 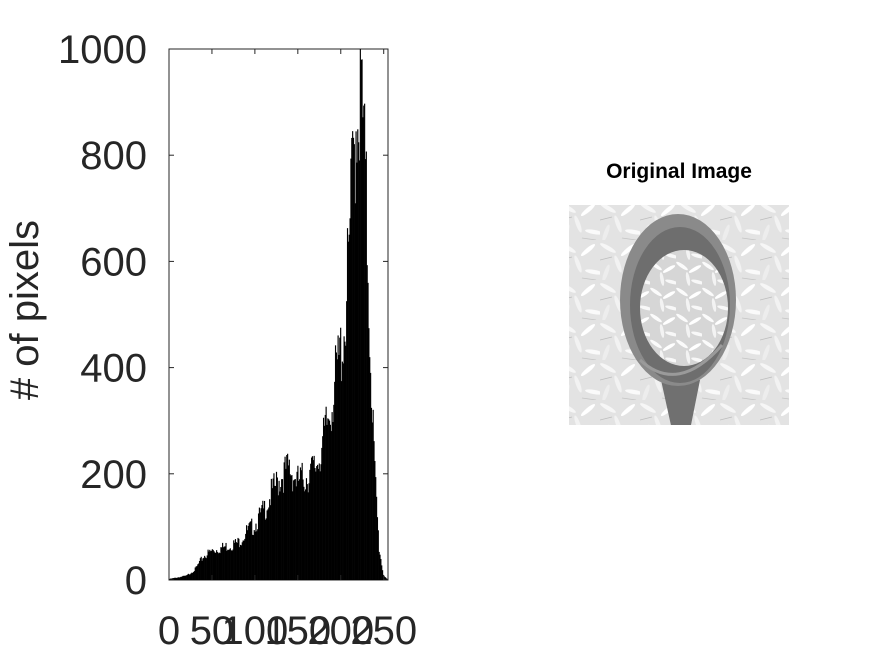 What do you see at coordinates (212, 631) in the screenshot?
I see `x-tick-label: 50` at bounding box center [212, 631].